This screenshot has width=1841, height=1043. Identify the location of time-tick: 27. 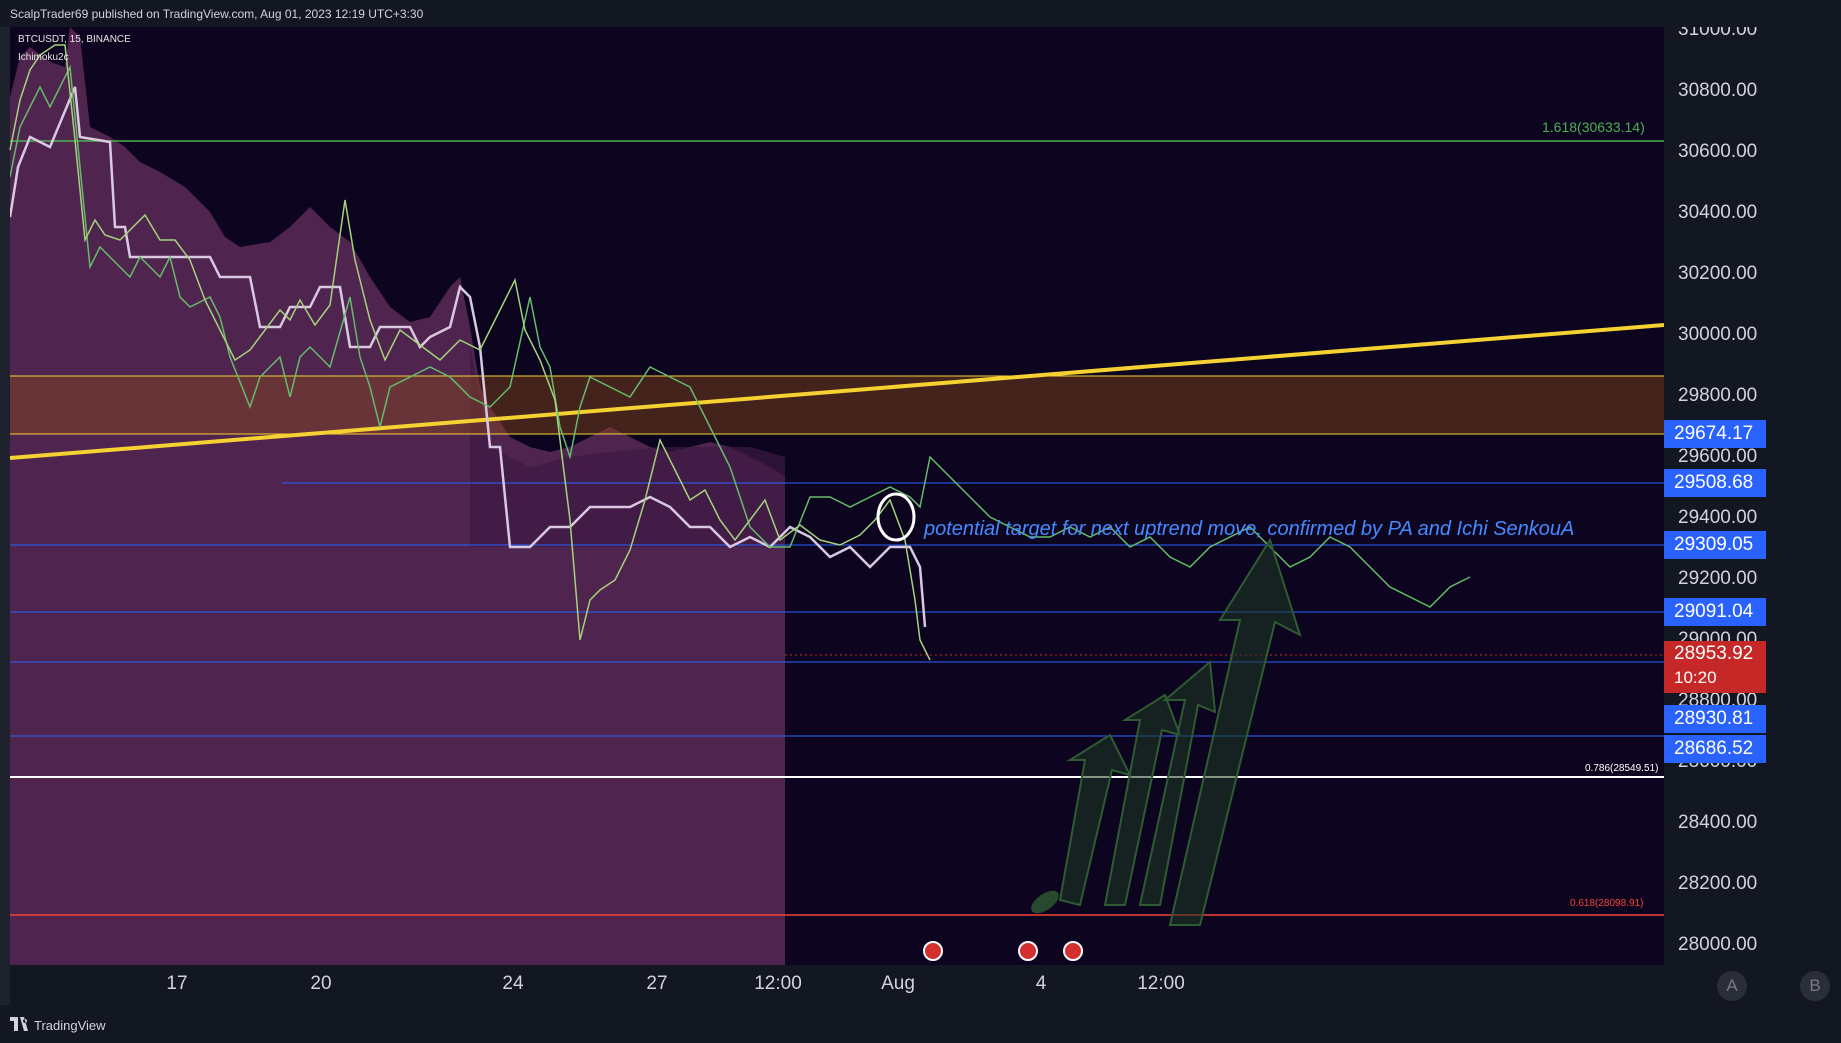
(657, 983).